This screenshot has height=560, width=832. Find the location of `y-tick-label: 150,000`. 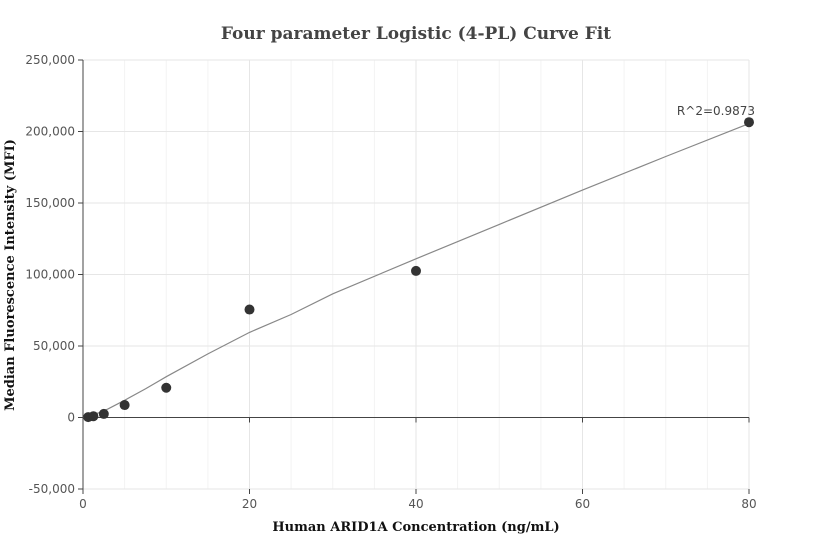

y-tick-label: 150,000 is located at coordinates (50, 203).